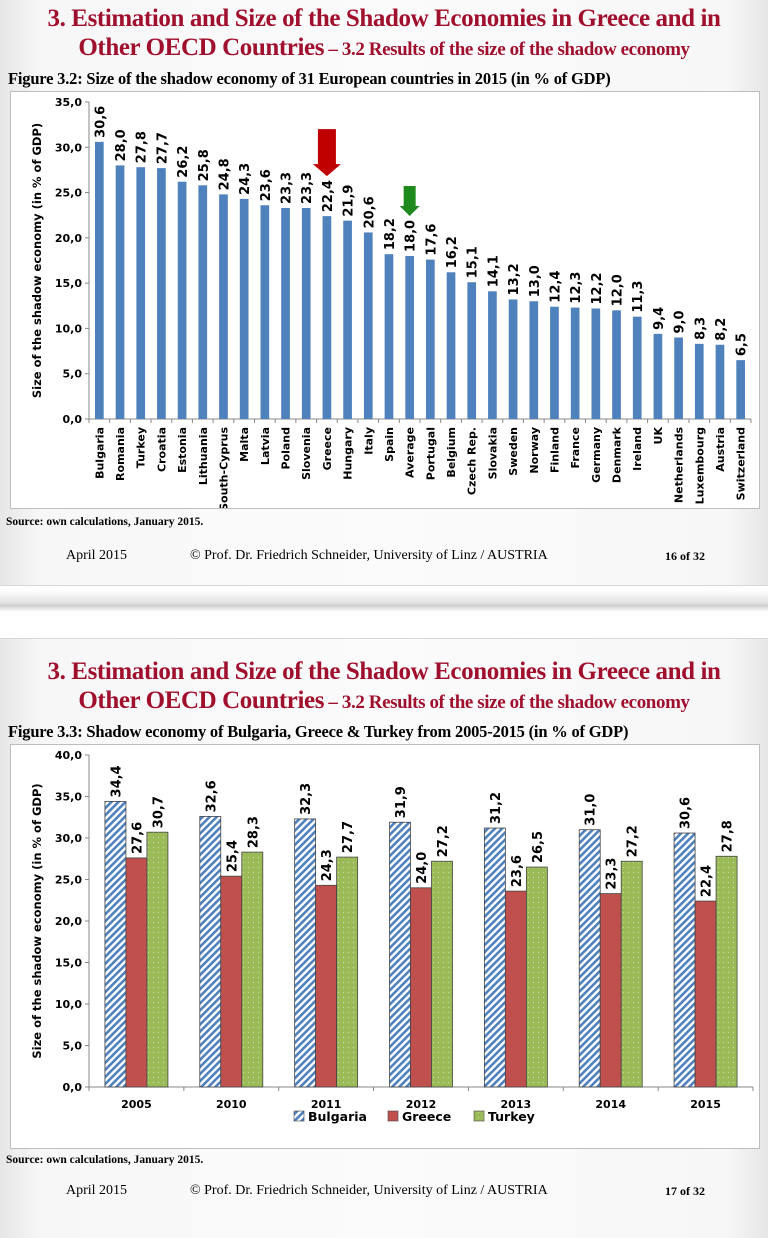  I want to click on bar-france, so click(575, 363).